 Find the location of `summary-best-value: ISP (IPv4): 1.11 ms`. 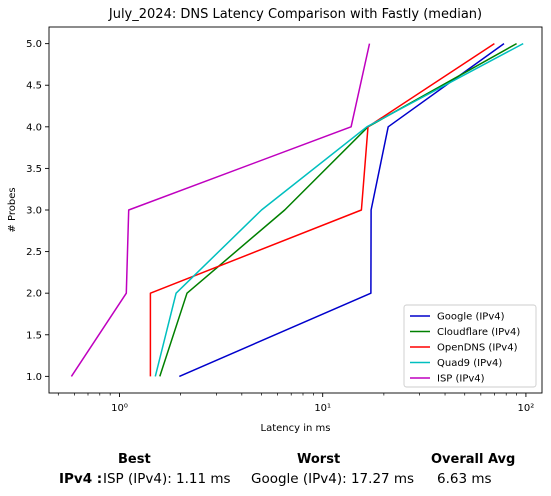

summary-best-value: ISP (IPv4): 1.11 ms is located at coordinates (167, 479).